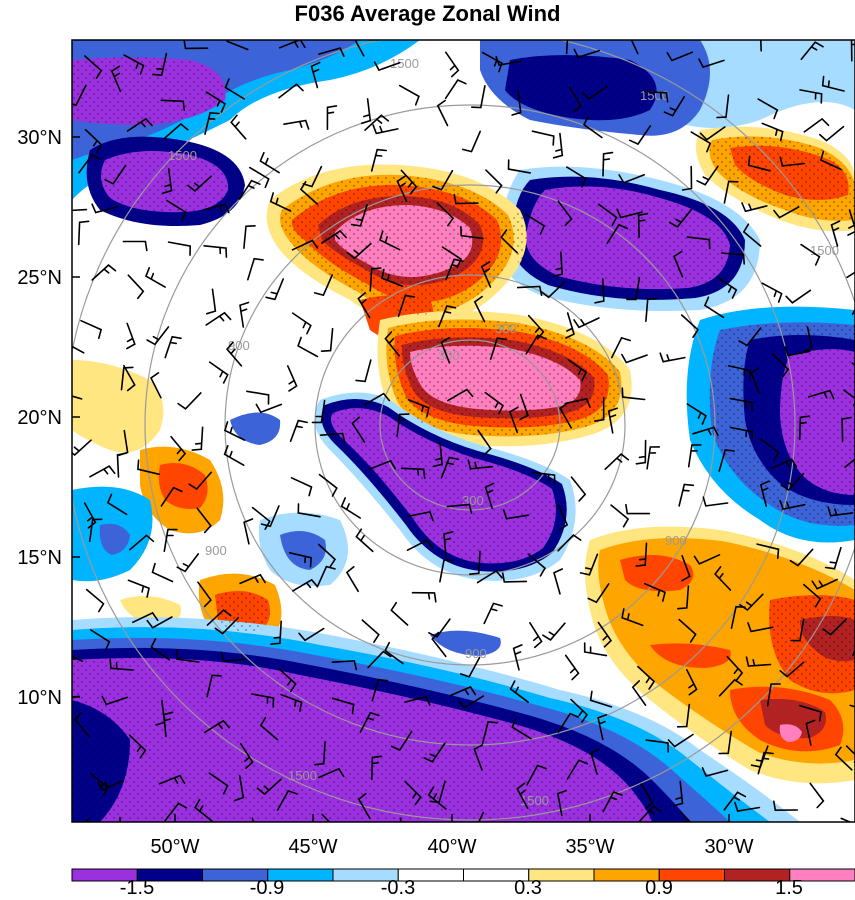 The image size is (855, 900). What do you see at coordinates (137, 888) in the screenshot?
I see `colorbar-label: -1.5` at bounding box center [137, 888].